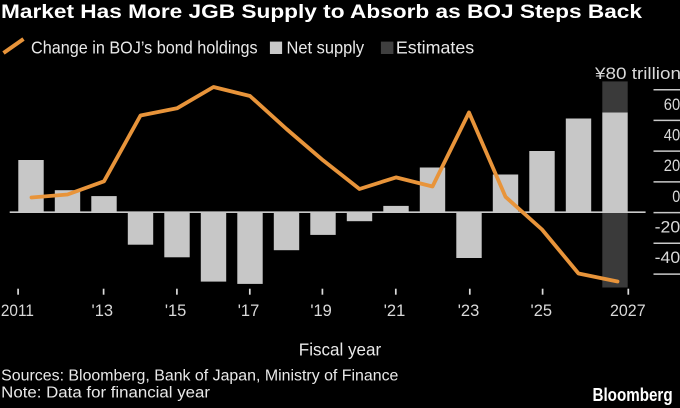 The height and width of the screenshot is (408, 680). What do you see at coordinates (176, 310) in the screenshot?
I see `svg-text: '15` at bounding box center [176, 310].